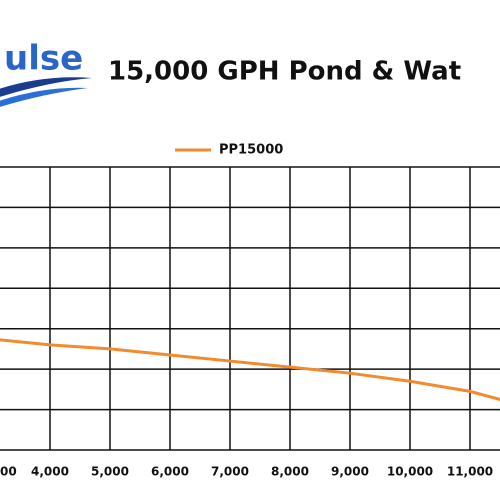 This screenshot has height=500, width=500. I want to click on x-tick-label: 4,000, so click(50, 472).